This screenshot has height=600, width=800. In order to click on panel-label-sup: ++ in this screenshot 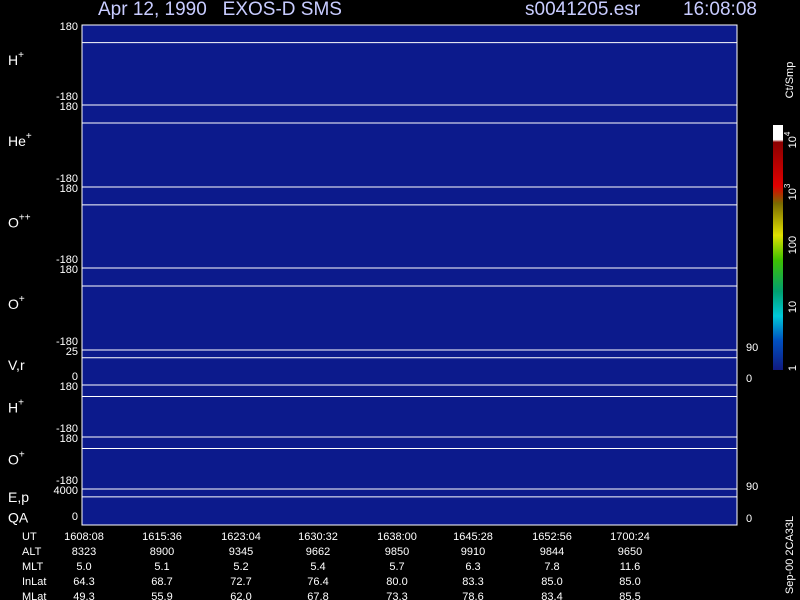, I will do `click(25, 217)`.